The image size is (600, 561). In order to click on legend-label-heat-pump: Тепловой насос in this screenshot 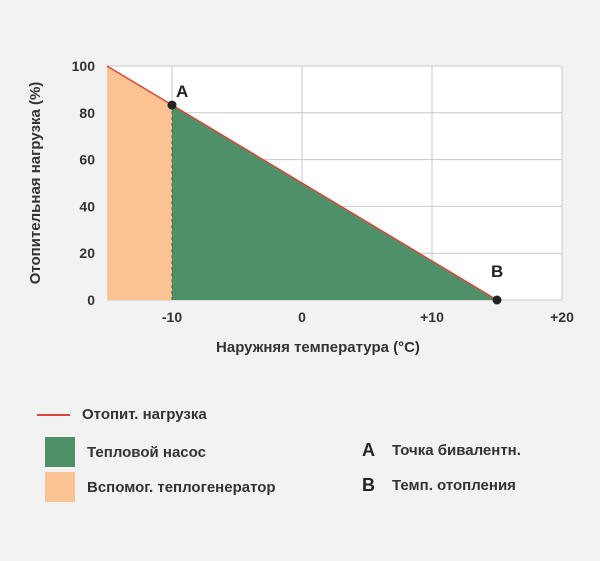, I will do `click(146, 452)`.